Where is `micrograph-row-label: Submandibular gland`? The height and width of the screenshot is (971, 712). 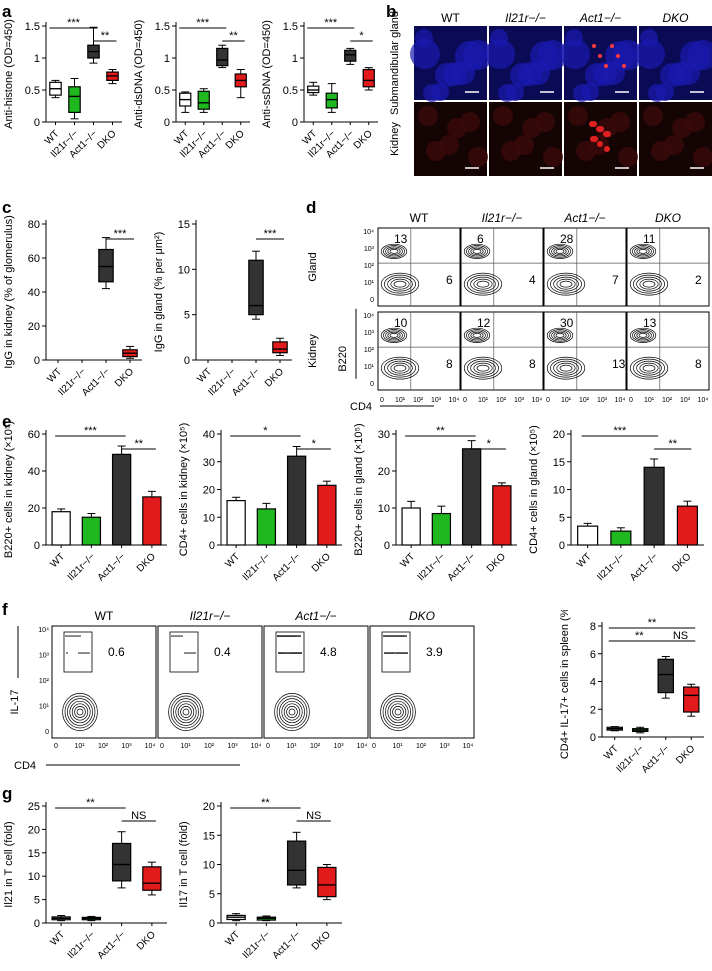 micrograph-row-label: Submandibular gland is located at coordinates (395, 63).